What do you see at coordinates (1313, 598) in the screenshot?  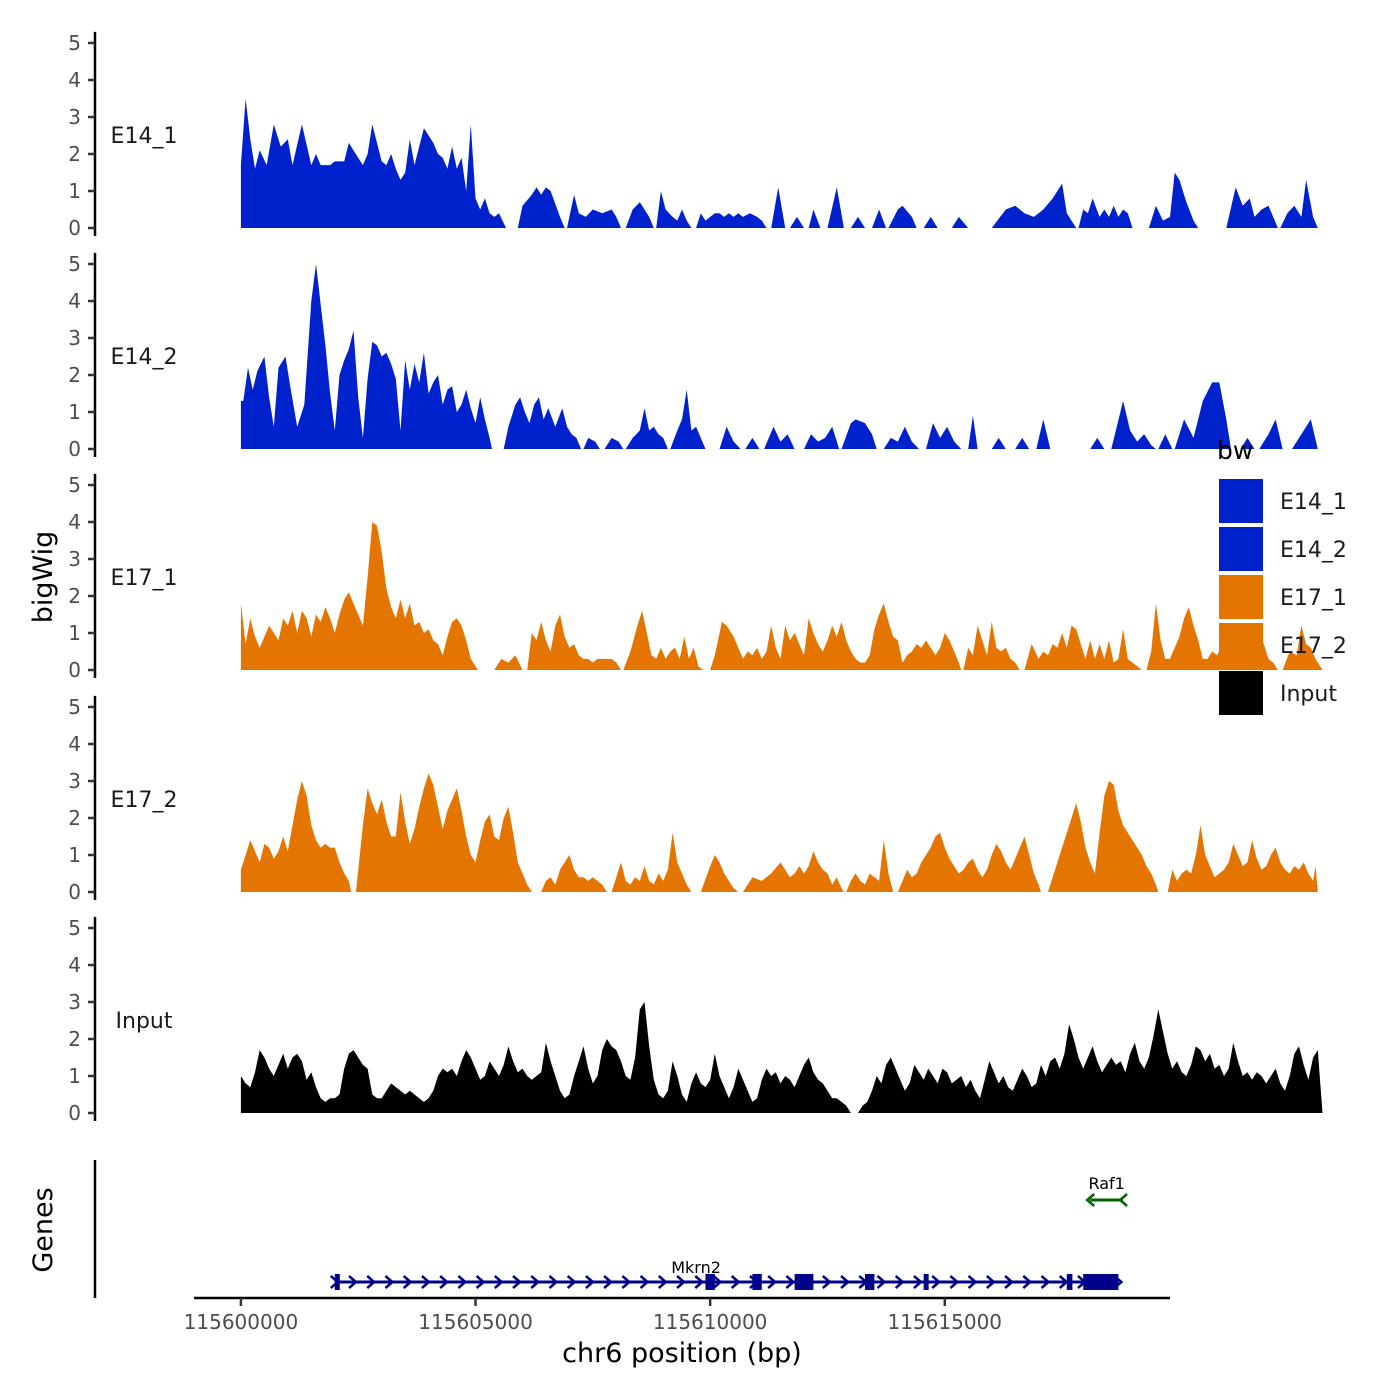 I see `legend-label: E17_1` at bounding box center [1313, 598].